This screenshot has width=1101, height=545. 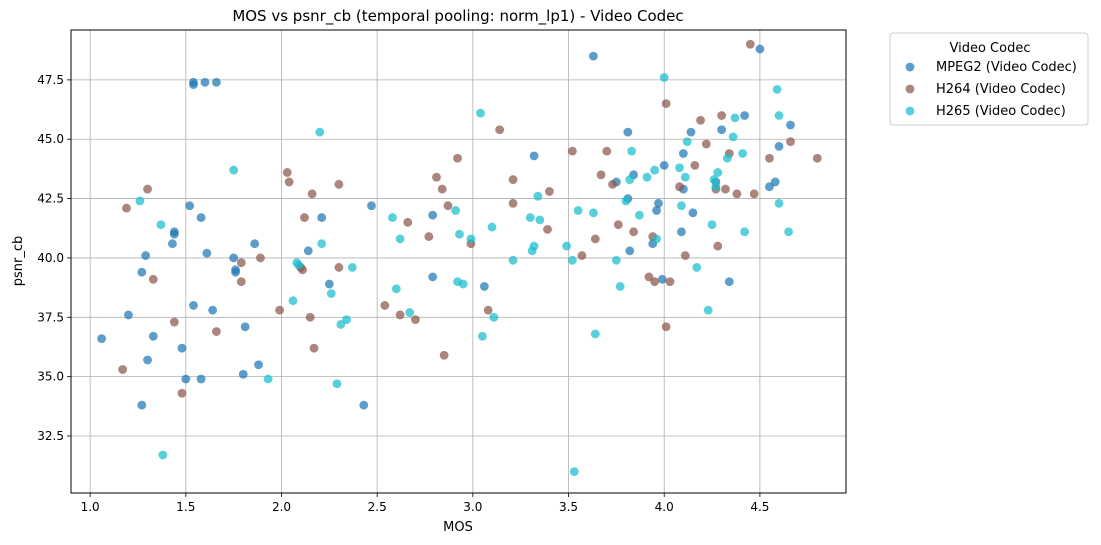 What do you see at coordinates (759, 507) in the screenshot?
I see `x-tick-label: 4.5` at bounding box center [759, 507].